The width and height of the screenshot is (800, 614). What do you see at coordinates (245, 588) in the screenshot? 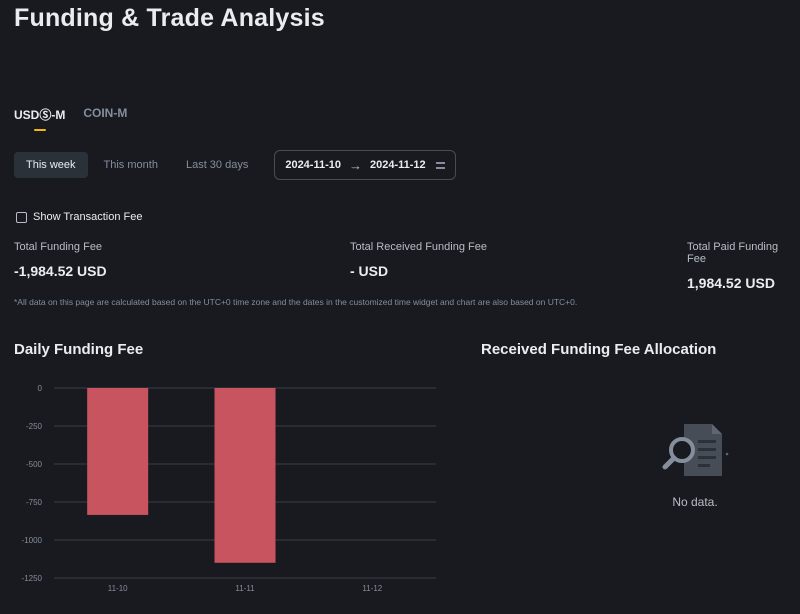
I see `x-tick-label: 11-11` at bounding box center [245, 588].